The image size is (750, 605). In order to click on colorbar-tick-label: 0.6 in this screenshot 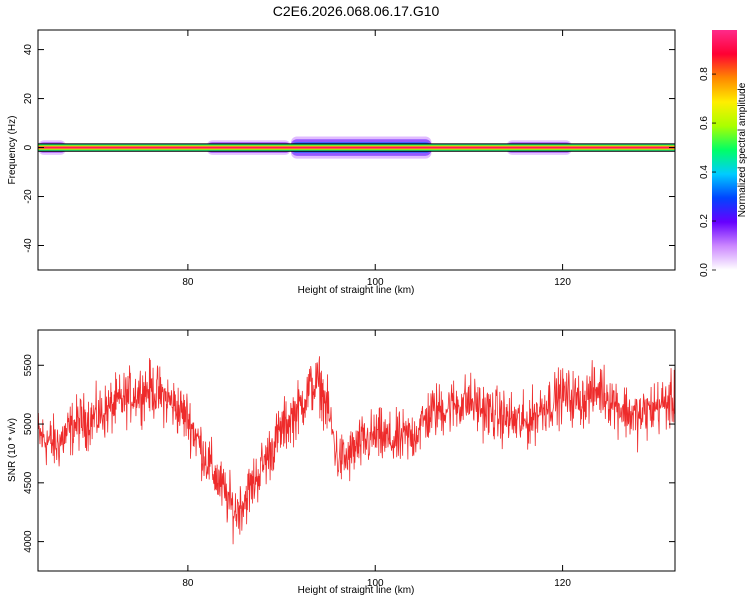, I will do `click(704, 123)`.